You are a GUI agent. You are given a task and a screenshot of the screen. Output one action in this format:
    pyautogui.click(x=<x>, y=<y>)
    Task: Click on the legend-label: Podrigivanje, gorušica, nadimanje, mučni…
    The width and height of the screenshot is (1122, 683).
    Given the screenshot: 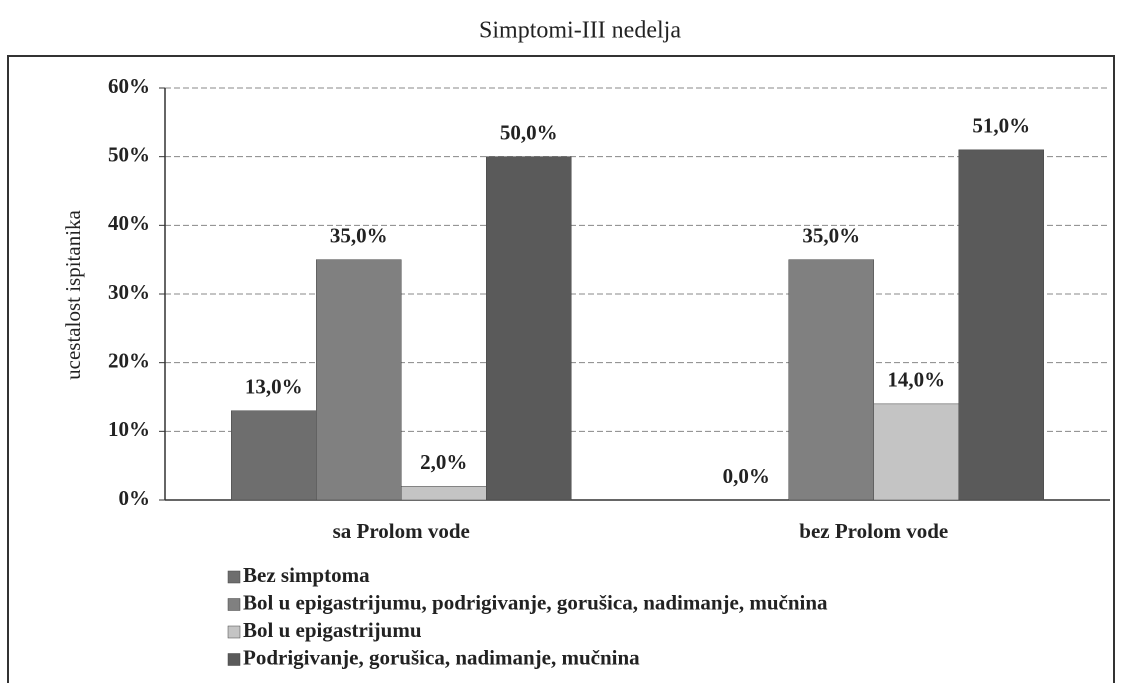 What is the action you would take?
    pyautogui.click(x=441, y=657)
    